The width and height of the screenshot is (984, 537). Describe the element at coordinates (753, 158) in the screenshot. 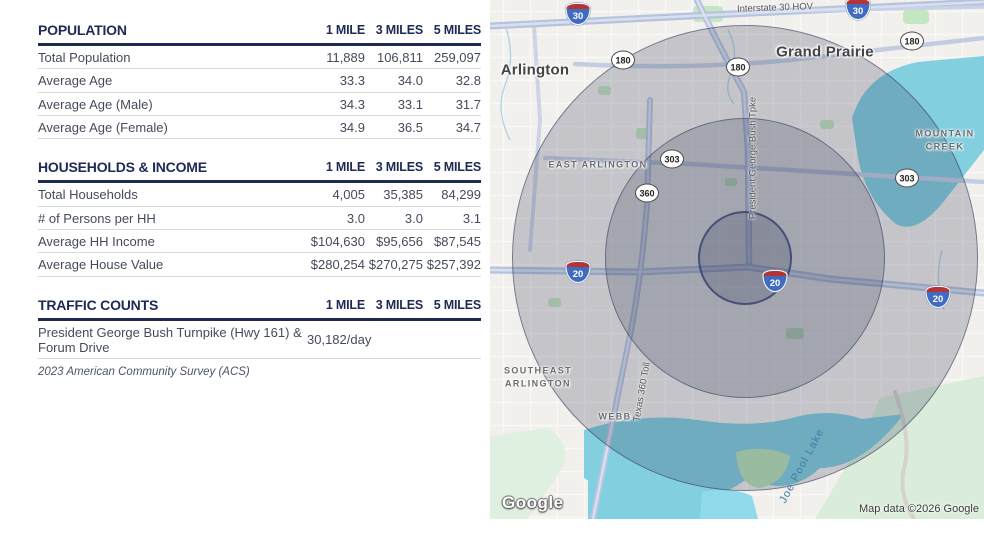

I see `road-label: President George Bush Tpke` at that location.